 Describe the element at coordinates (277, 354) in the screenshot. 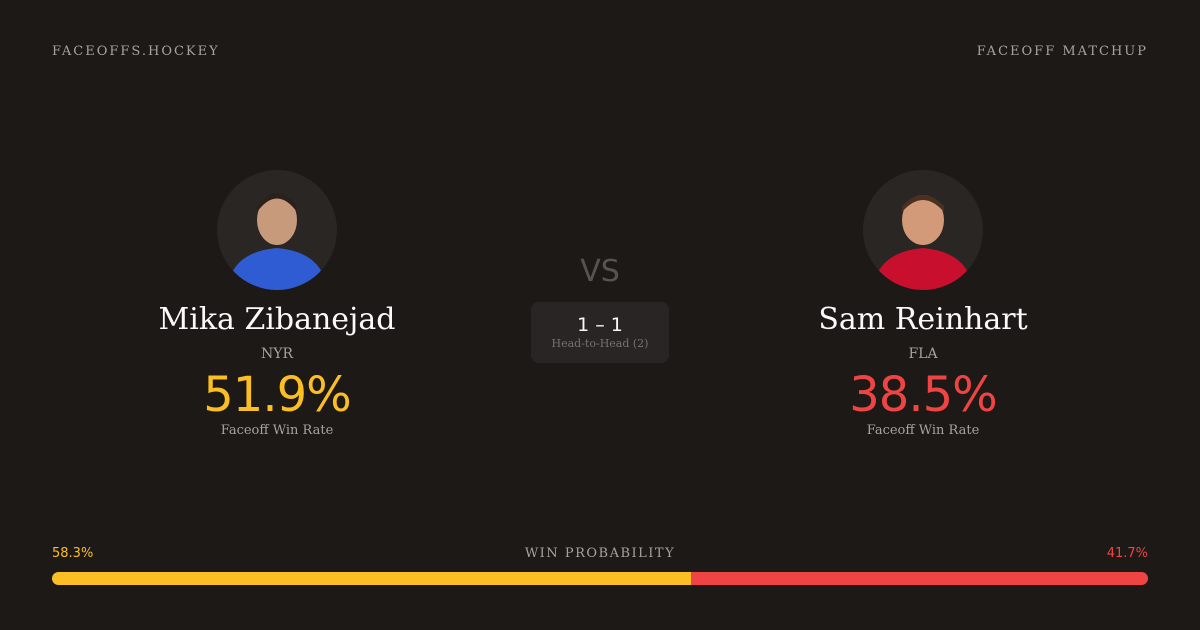

I see `player-team: NYR` at that location.